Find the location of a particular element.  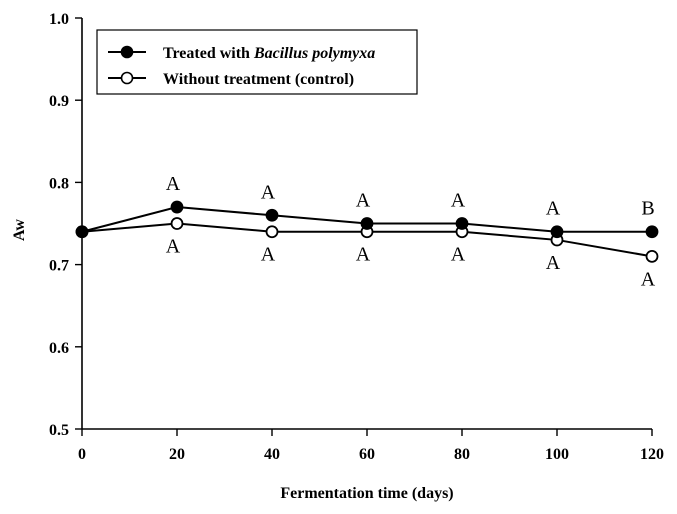

x-axis-title: Fermentation time (days) is located at coordinates (366, 493).